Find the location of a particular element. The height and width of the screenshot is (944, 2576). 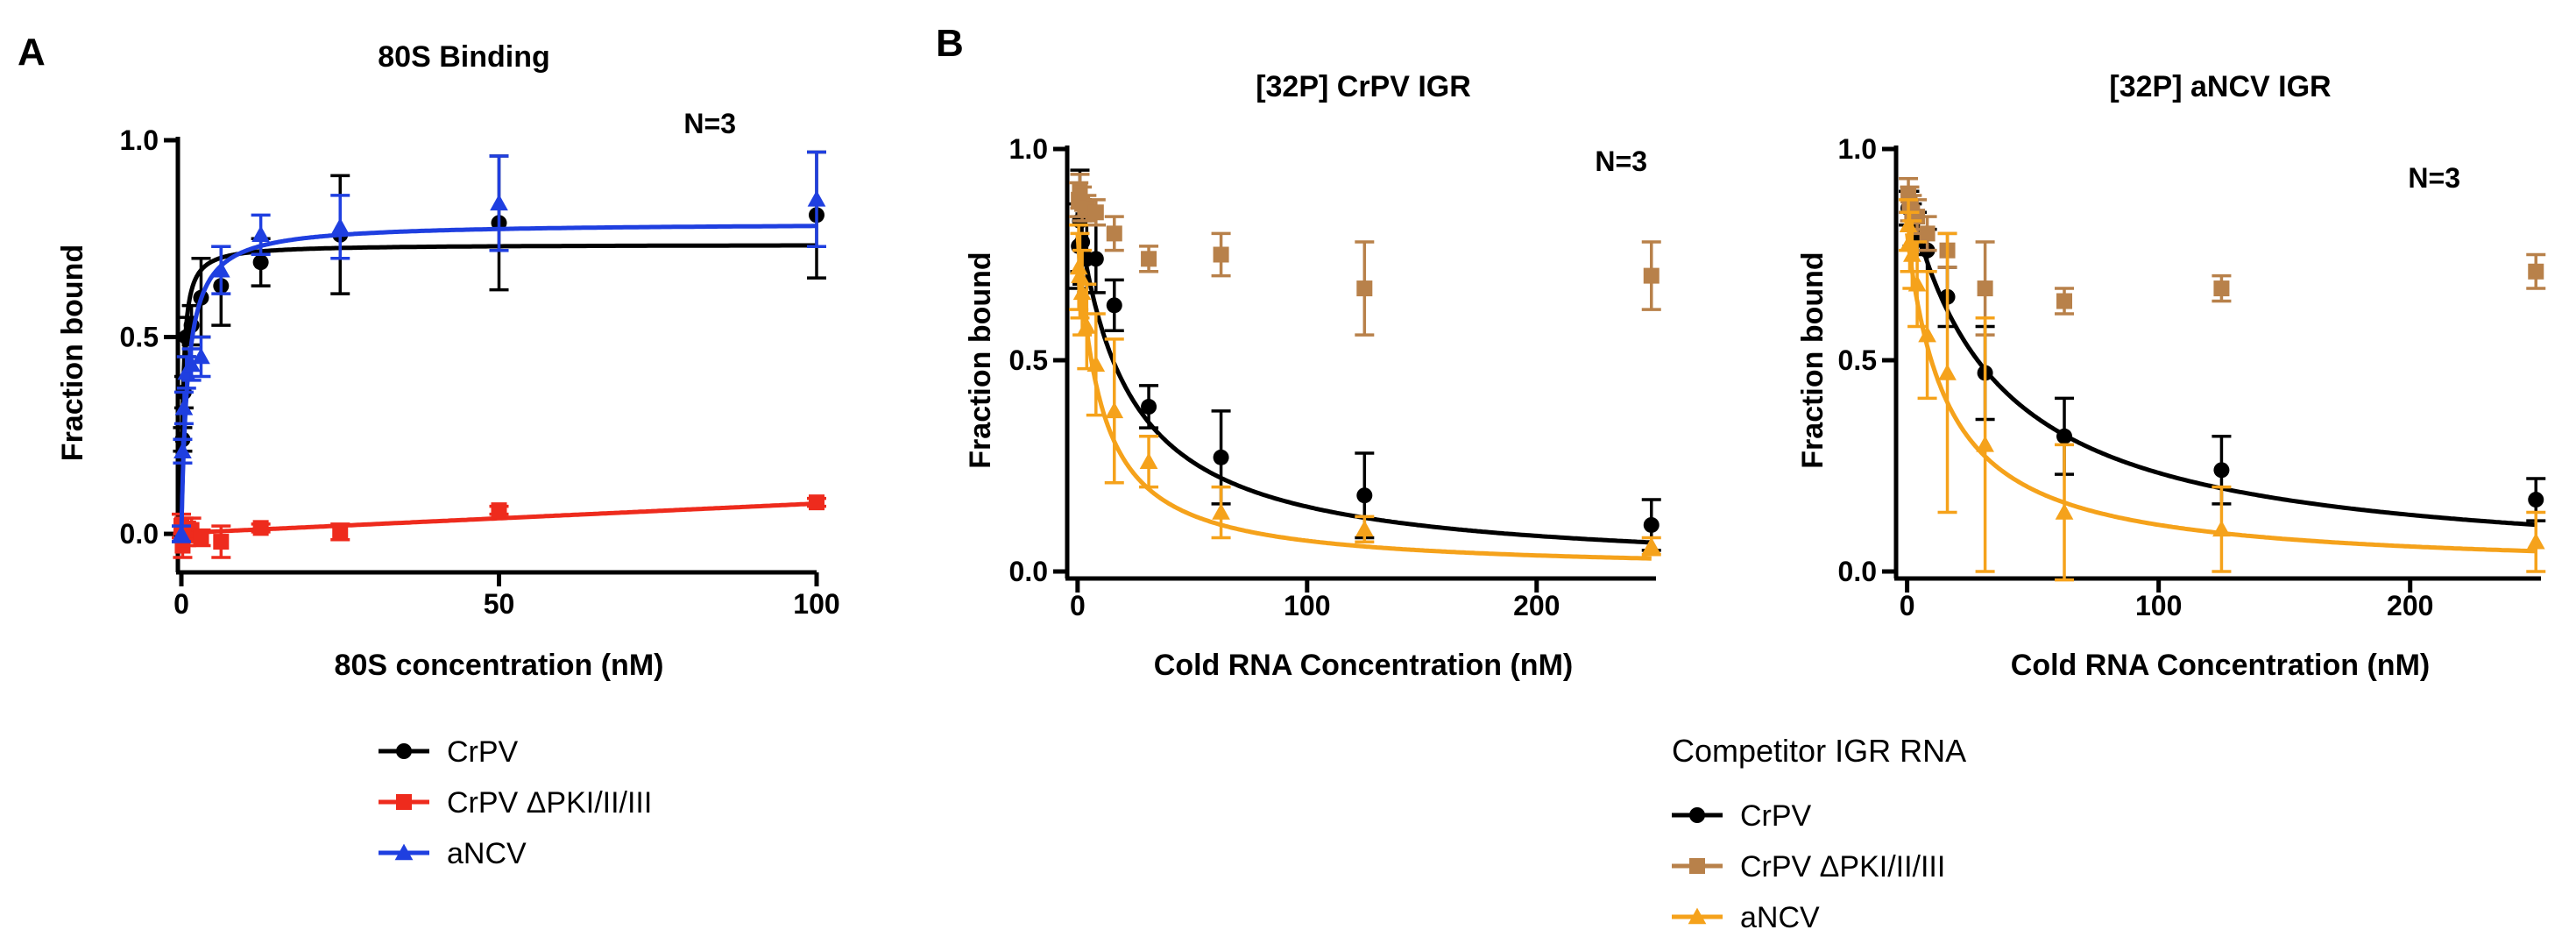

chart-title: [32P] CrPV IGR is located at coordinates (1363, 86).